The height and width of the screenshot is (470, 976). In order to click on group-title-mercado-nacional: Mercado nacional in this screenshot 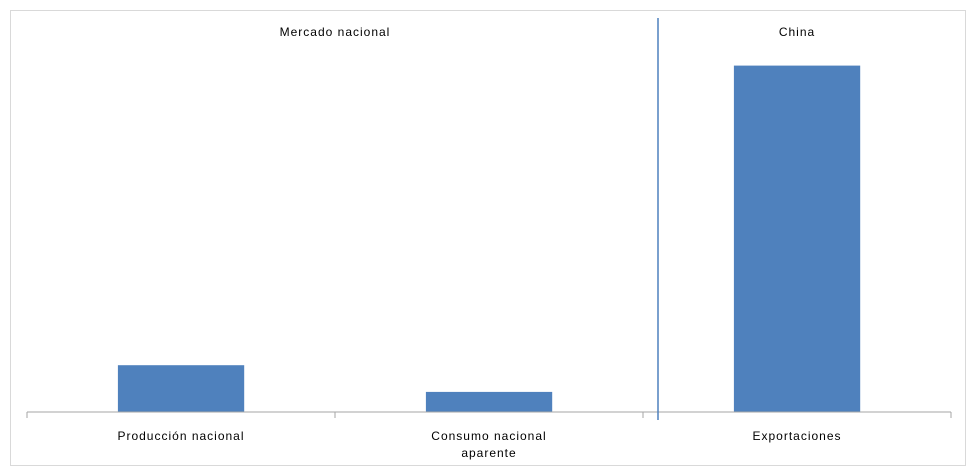, I will do `click(335, 32)`.